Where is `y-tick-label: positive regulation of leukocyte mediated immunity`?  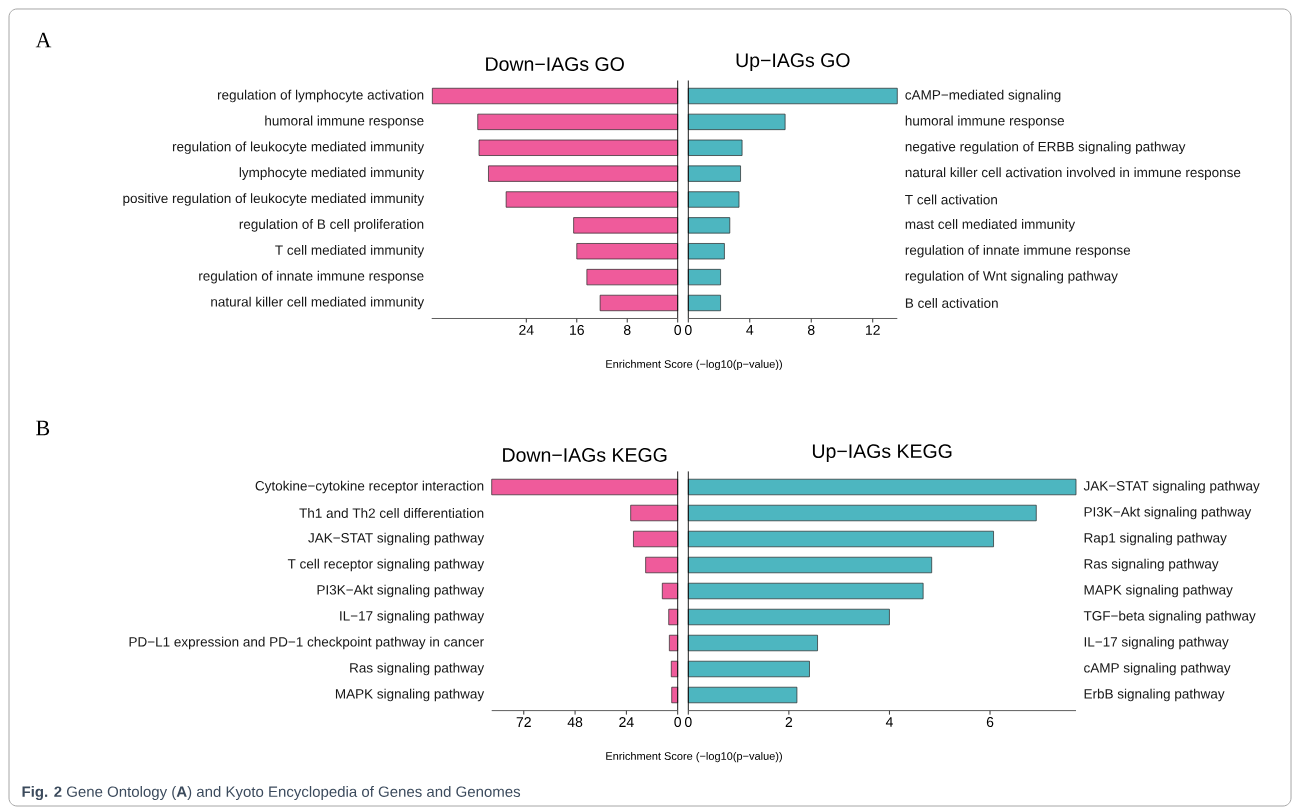 y-tick-label: positive regulation of leukocyte mediated immunity is located at coordinates (274, 199).